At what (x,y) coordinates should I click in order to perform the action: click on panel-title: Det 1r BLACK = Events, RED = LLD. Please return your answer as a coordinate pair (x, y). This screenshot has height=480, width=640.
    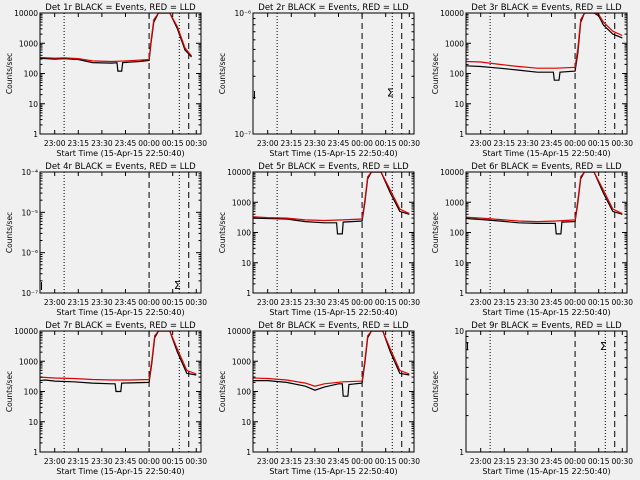
    Looking at the image, I should click on (120, 8).